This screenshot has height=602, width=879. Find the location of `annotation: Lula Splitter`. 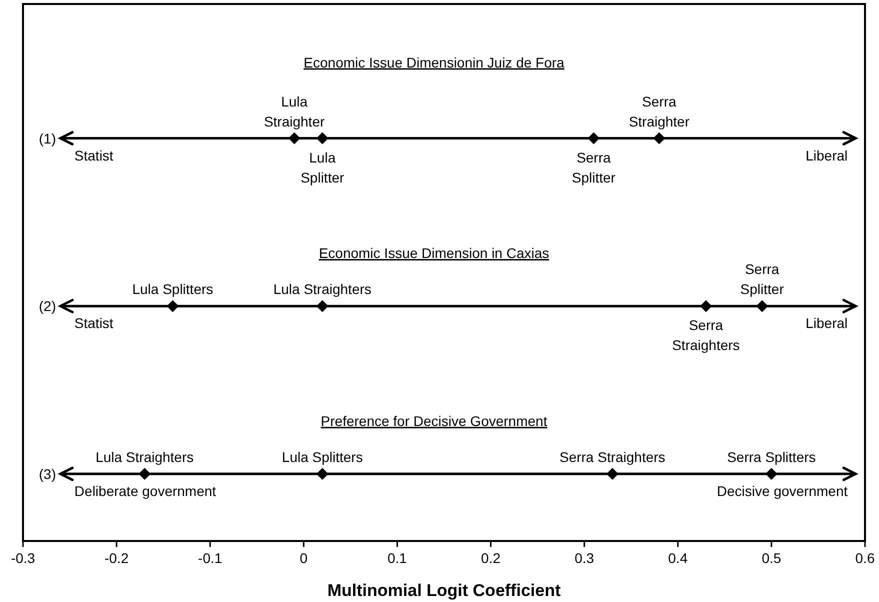

annotation: Lula Splitter is located at coordinates (322, 167).